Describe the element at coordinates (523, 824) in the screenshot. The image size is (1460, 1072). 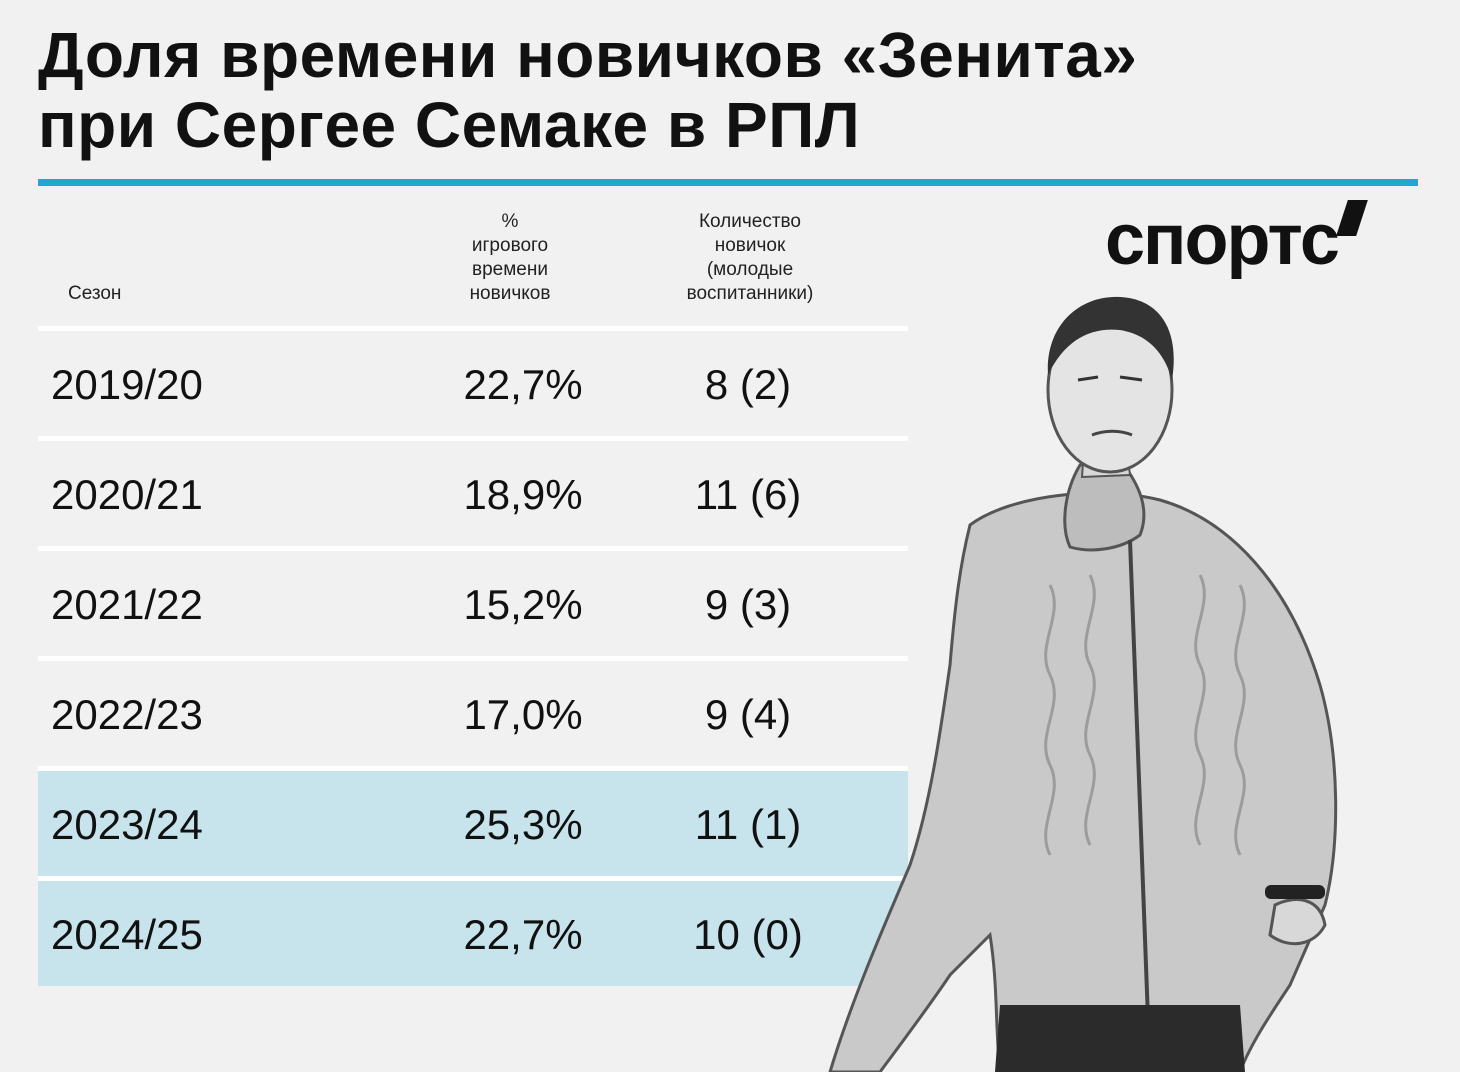
I see `percent-cell: 25,3%` at that location.